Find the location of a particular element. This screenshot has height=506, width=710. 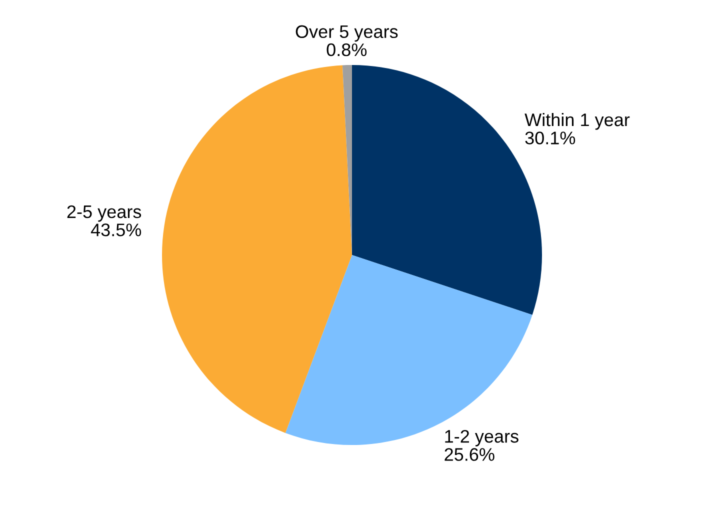

data-label: 30.1% is located at coordinates (550, 138).